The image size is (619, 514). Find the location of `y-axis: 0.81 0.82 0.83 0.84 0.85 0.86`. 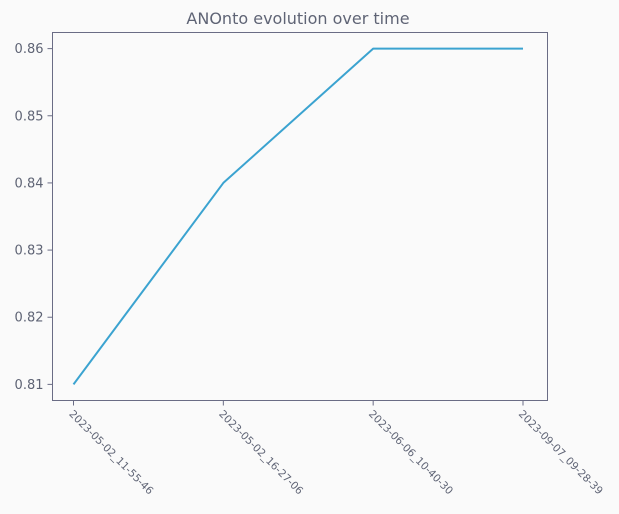

y-axis: 0.81 0.82 0.83 0.84 0.85 0.86 is located at coordinates (34, 217).